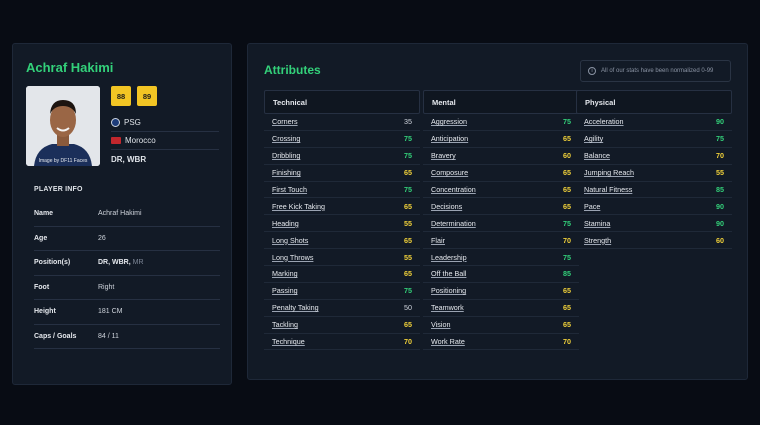 This screenshot has height=425, width=760. Describe the element at coordinates (597, 223) in the screenshot. I see `attribute-name-link: Stamina` at that location.